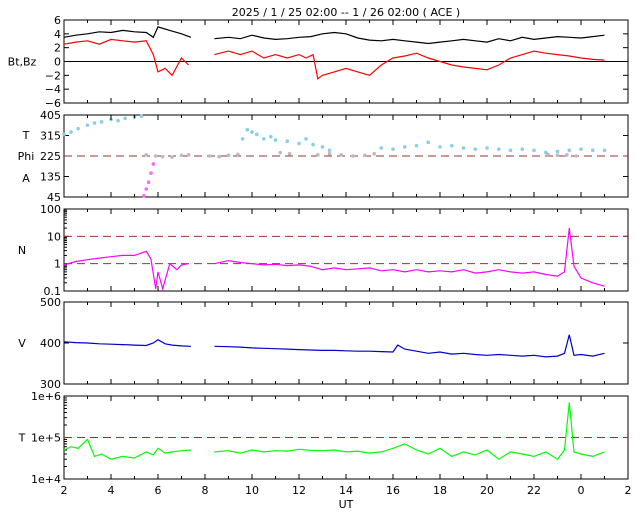 This screenshot has width=640, height=512. I want to click on y-tick-label: 300, so click(50, 384).